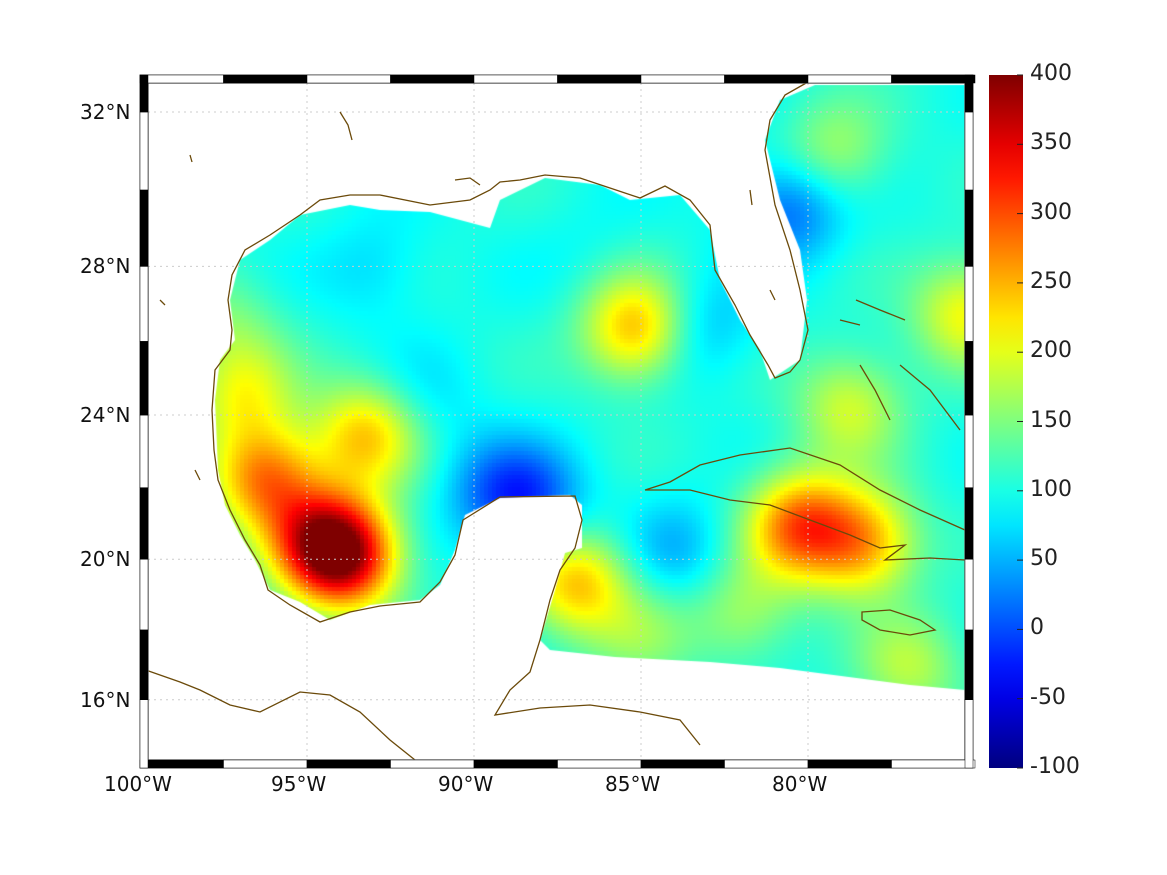 The height and width of the screenshot is (875, 1167). Describe the element at coordinates (138, 784) in the screenshot. I see `longitude-label: 100°W` at that location.